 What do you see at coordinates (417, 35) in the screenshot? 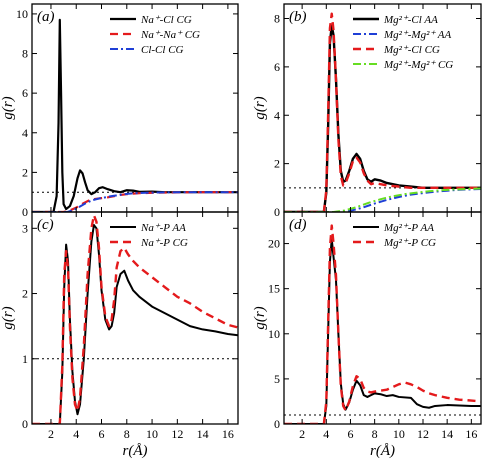
I see `legend-label-mg2p-mg2p-aa: Mg²⁺-Mg²⁺ AA` at bounding box center [417, 35].